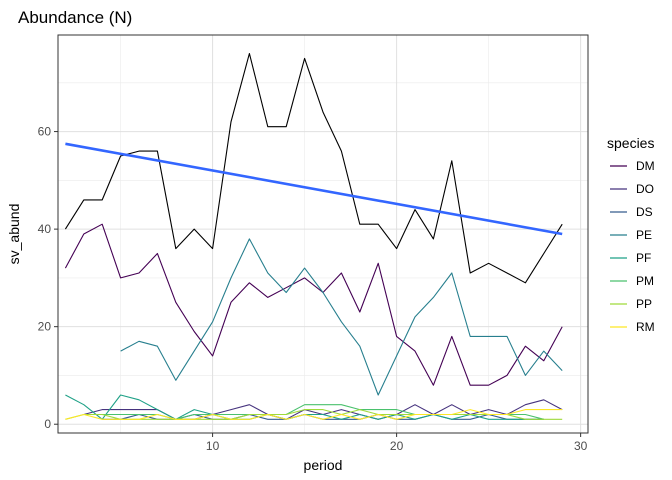  I want to click on legend-label-pe: PE, so click(644, 235).